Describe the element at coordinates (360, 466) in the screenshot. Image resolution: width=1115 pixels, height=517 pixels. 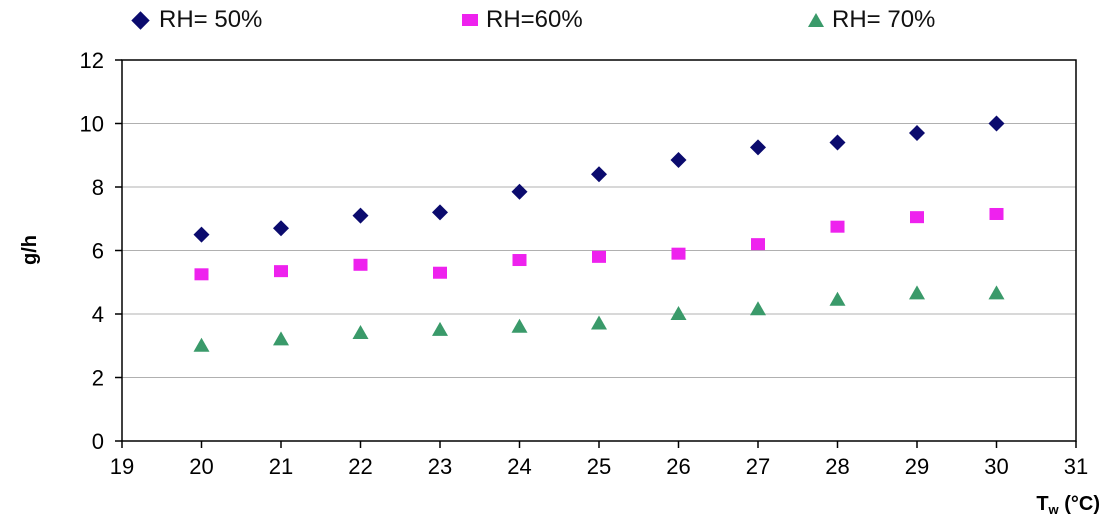
I see `x-tick-label: 22` at that location.